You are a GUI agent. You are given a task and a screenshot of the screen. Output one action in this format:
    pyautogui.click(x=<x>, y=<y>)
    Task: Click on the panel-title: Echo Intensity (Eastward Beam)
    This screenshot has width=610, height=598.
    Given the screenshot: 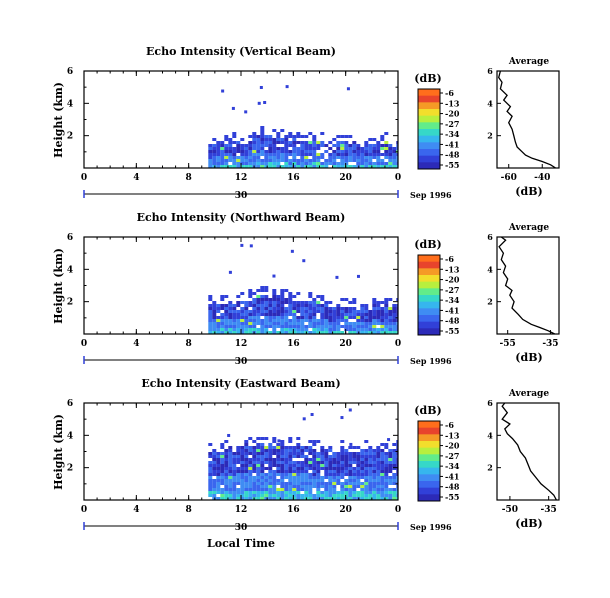 What is the action you would take?
    pyautogui.click(x=240, y=383)
    